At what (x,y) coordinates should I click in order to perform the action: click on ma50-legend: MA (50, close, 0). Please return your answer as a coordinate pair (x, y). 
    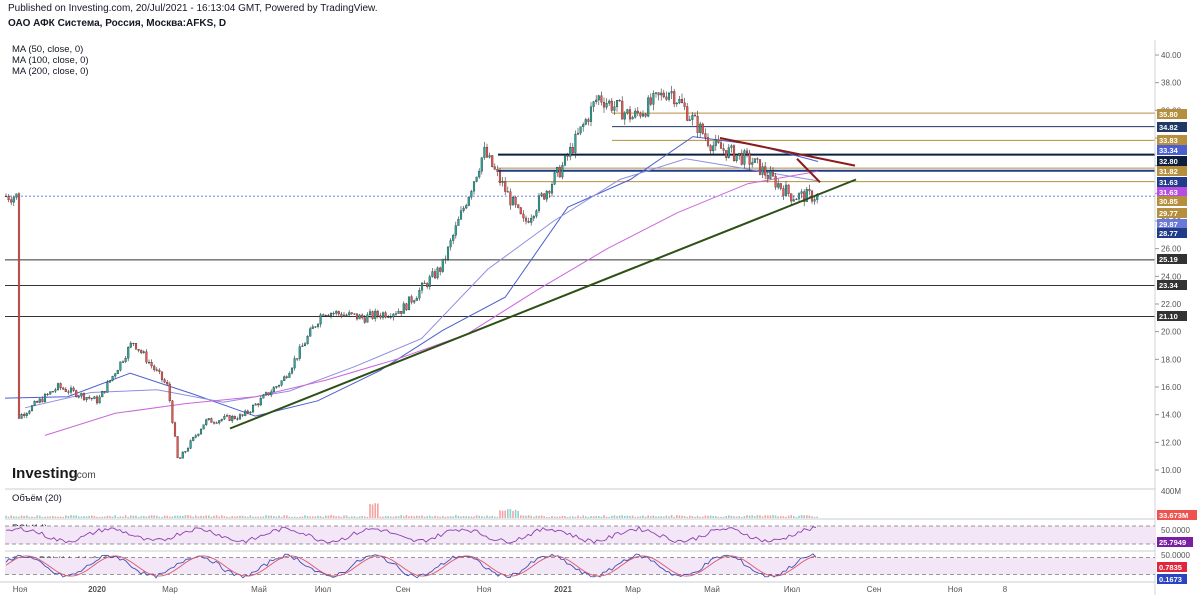
    Looking at the image, I should click on (48, 49).